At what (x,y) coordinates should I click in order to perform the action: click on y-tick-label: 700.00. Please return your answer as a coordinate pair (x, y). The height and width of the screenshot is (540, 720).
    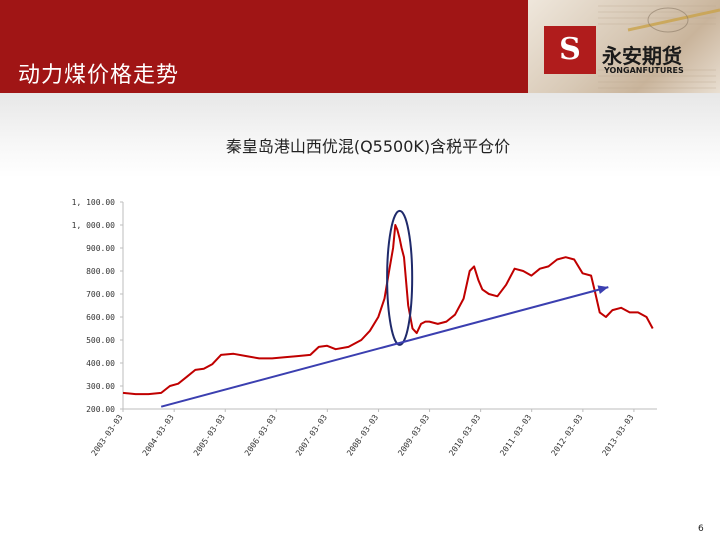
    Looking at the image, I should click on (100, 294).